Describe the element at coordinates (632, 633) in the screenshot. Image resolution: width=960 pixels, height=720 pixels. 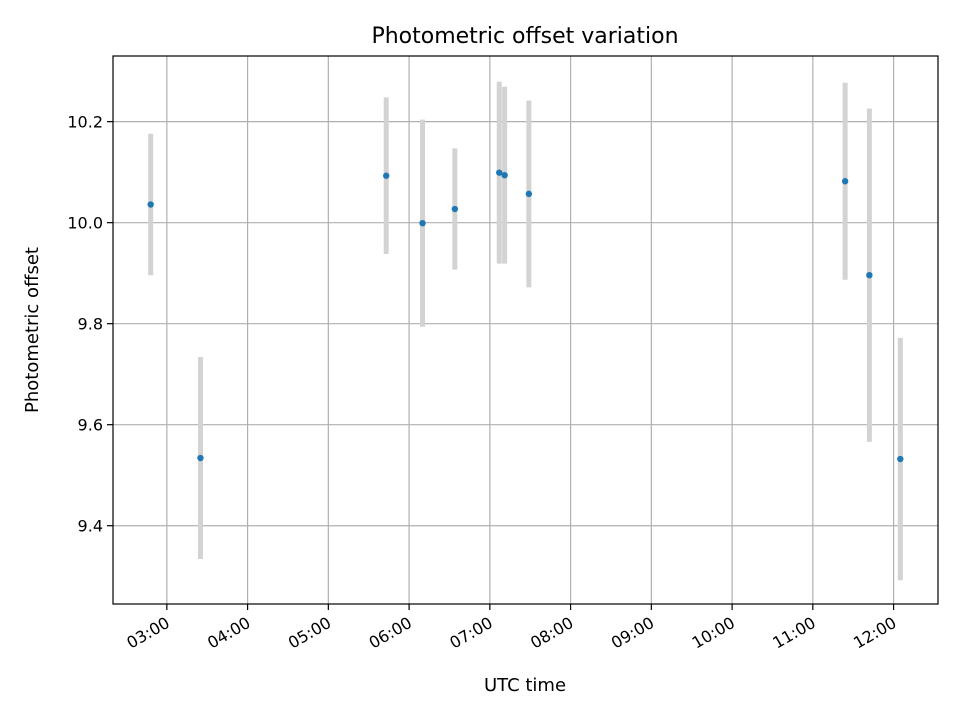
I see `x-tick-label: 09:00` at that location.